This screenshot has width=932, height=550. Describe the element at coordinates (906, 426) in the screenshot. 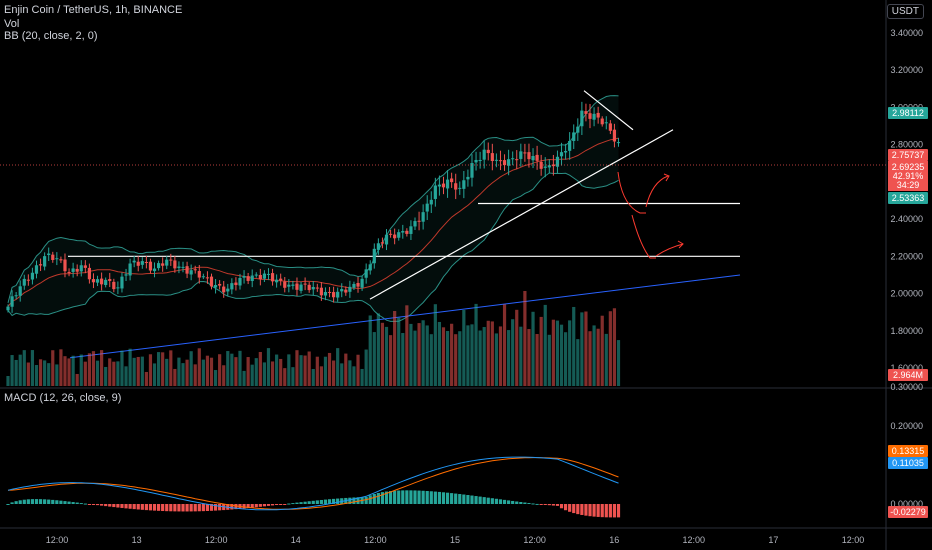

I see `macd-tick-label: 0.20000` at that location.